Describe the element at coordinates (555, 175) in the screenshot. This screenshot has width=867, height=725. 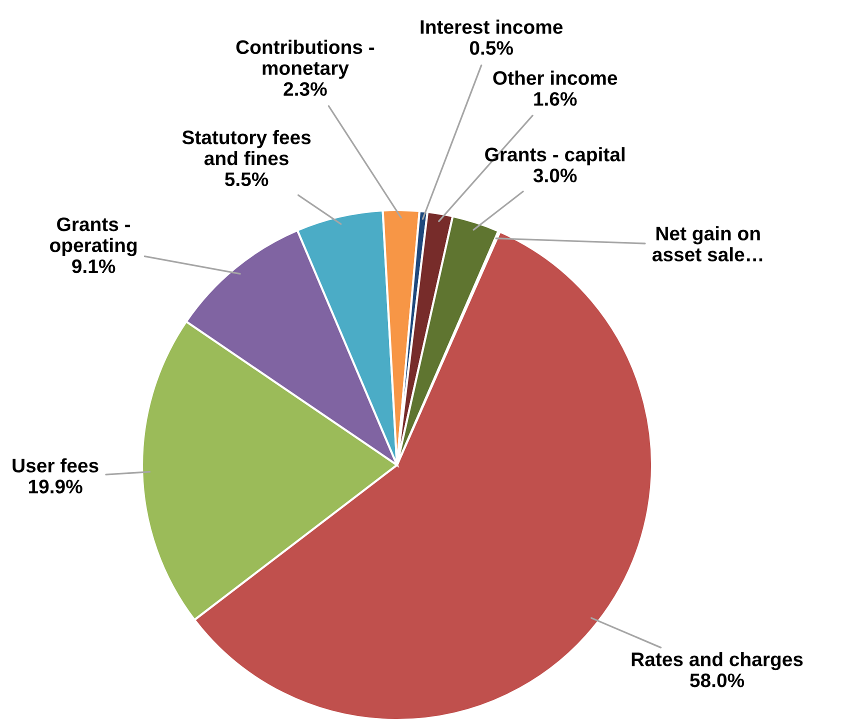
I see `data-label: 3.0%` at that location.